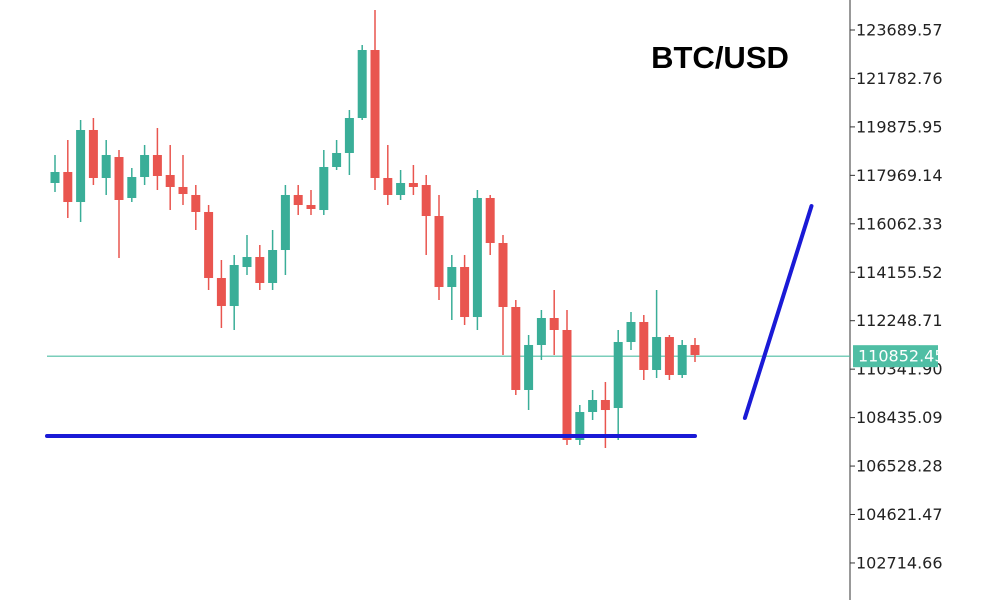 This screenshot has height=600, width=1000. I want to click on y-tick-label: 117969.14, so click(899, 175).